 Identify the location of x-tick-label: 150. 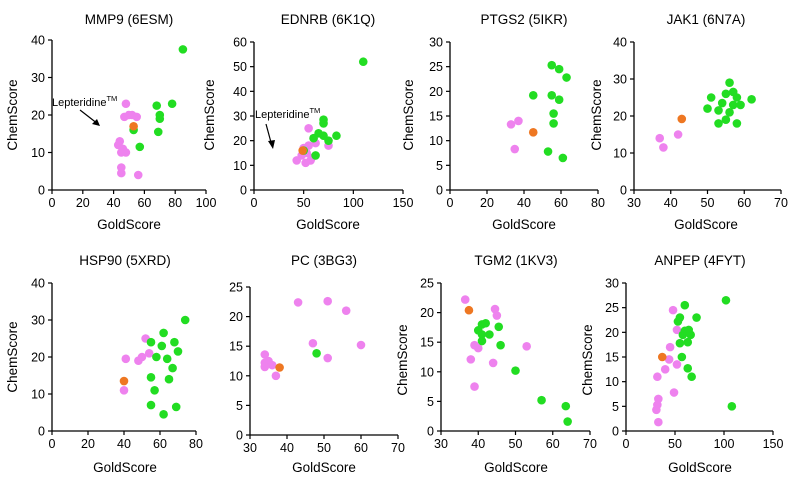
(403, 203).